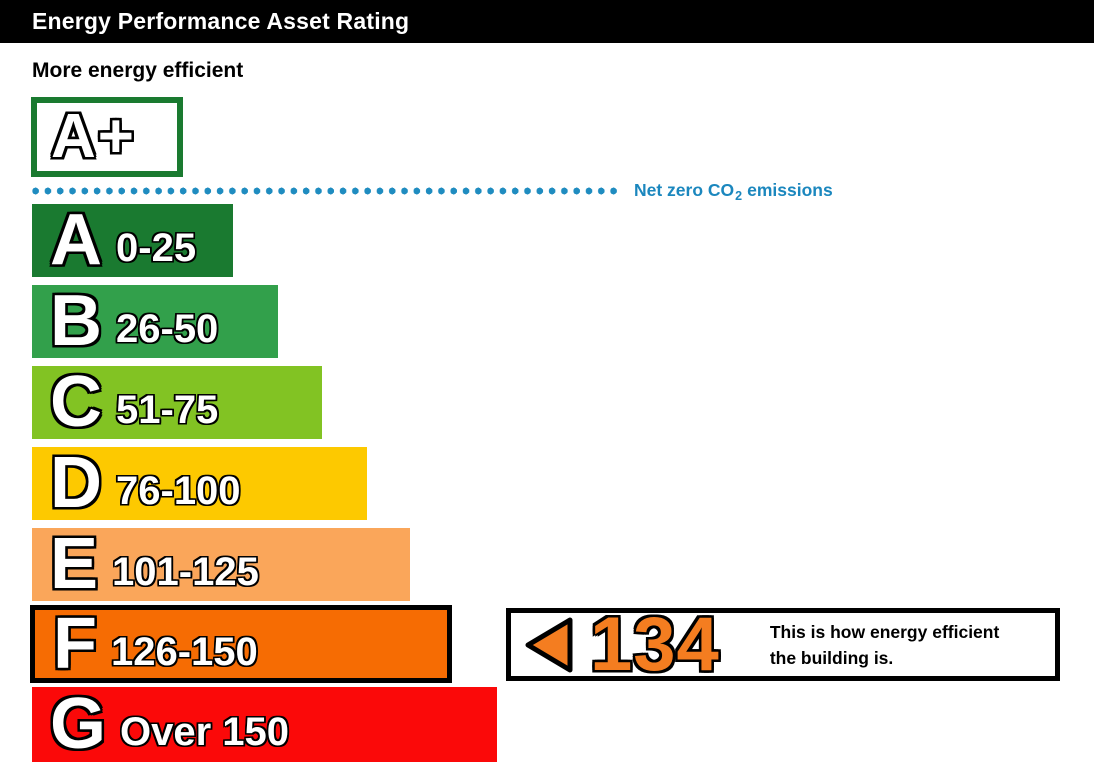 The image size is (1094, 775). What do you see at coordinates (655, 644) in the screenshot?
I see `indicator-value: 134` at bounding box center [655, 644].